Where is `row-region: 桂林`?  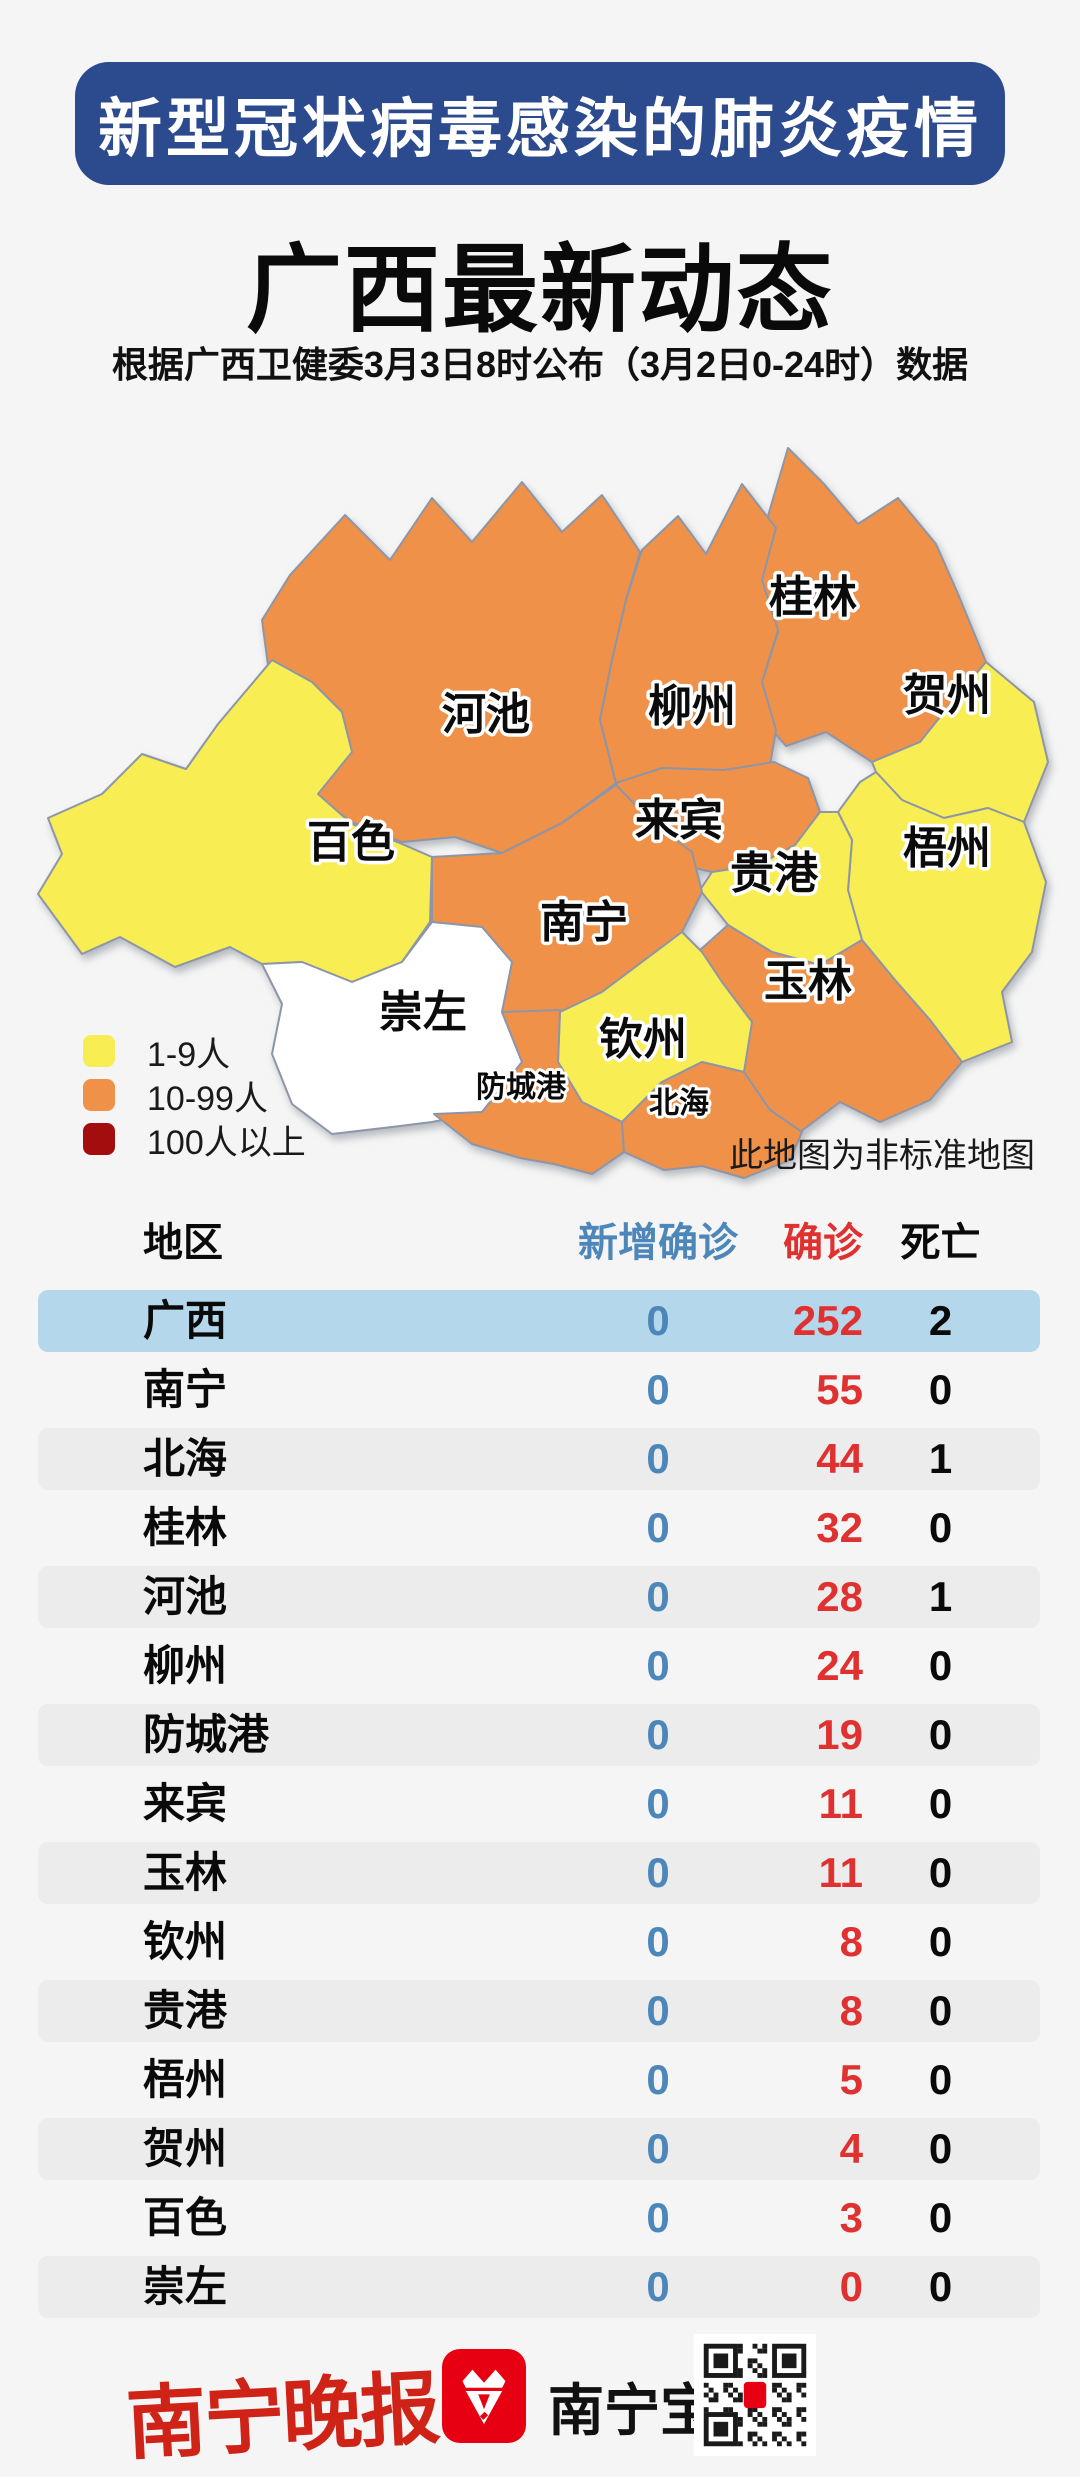
row-region: 桂林 is located at coordinates (185, 1527).